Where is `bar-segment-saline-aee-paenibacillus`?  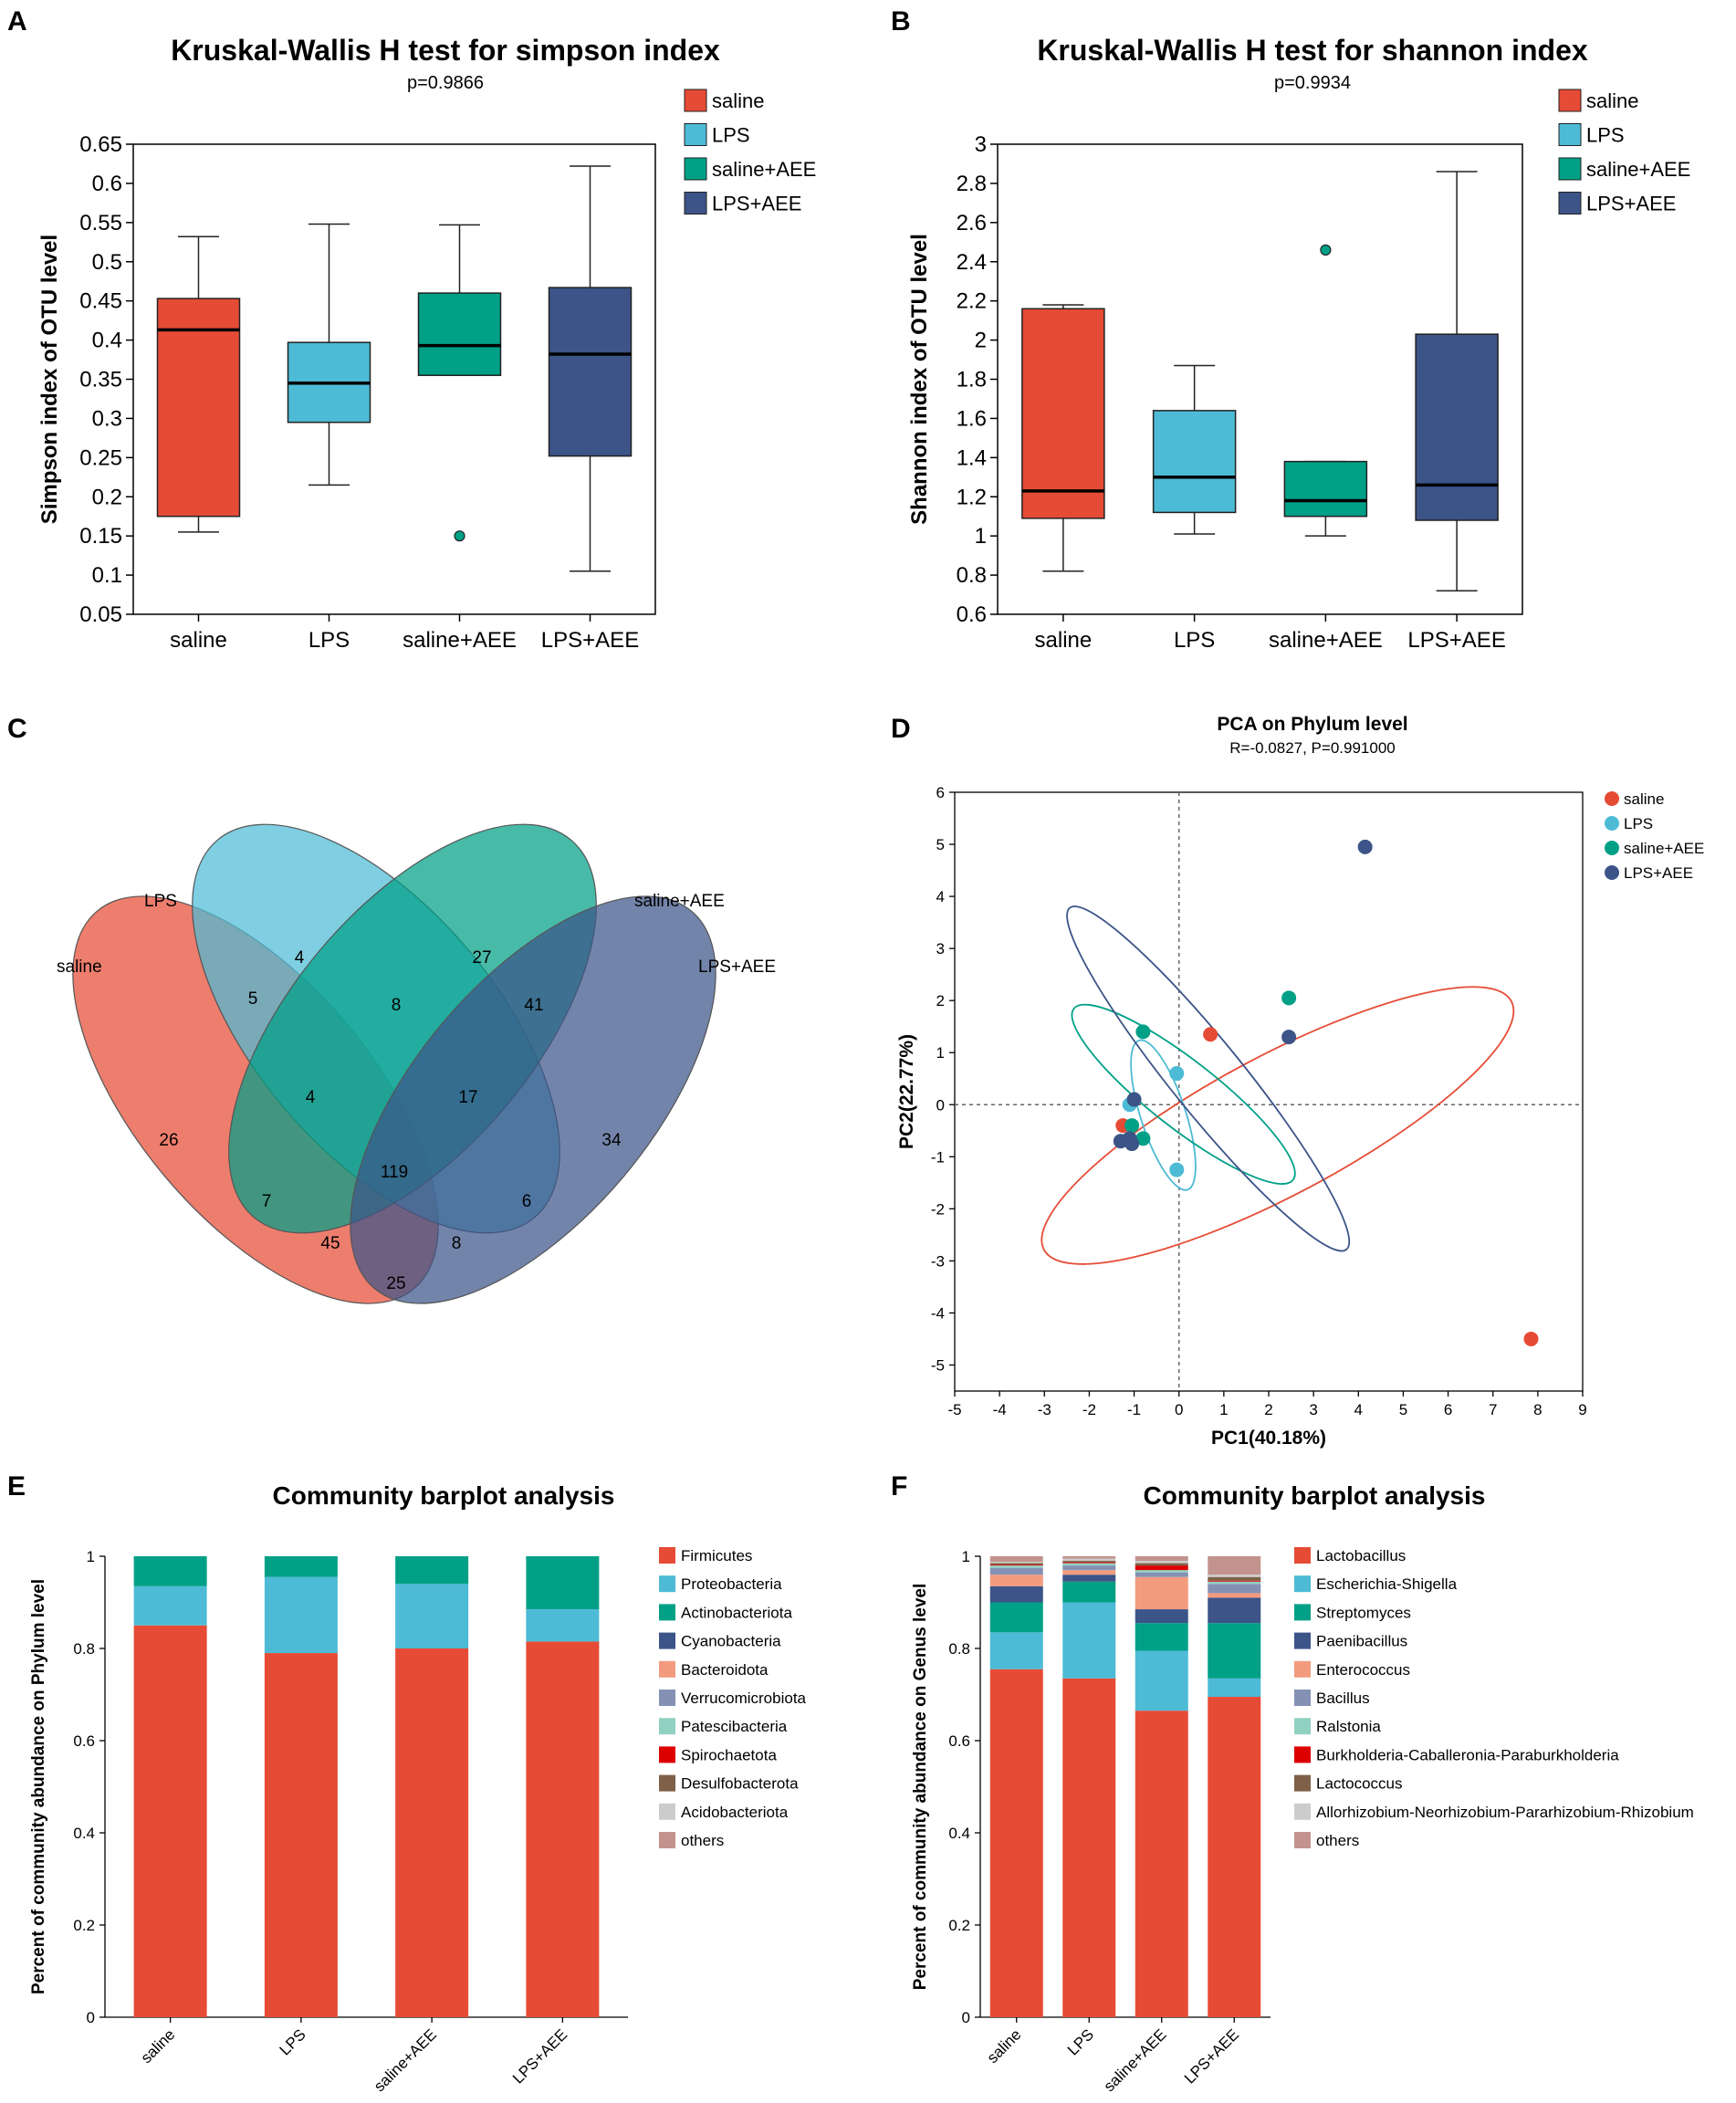 bar-segment-saline-aee-paenibacillus is located at coordinates (1161, 1616).